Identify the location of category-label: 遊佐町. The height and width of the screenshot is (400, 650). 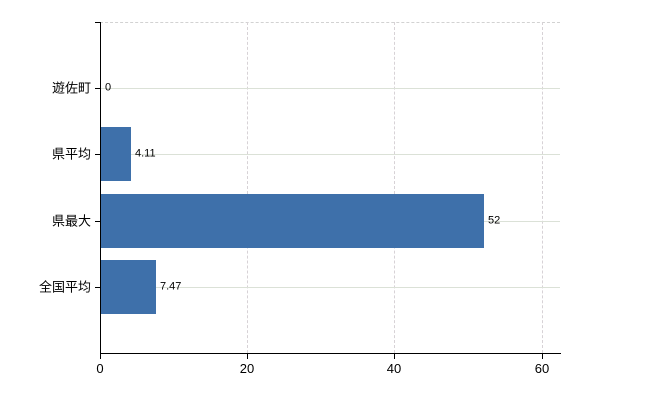
(71, 88).